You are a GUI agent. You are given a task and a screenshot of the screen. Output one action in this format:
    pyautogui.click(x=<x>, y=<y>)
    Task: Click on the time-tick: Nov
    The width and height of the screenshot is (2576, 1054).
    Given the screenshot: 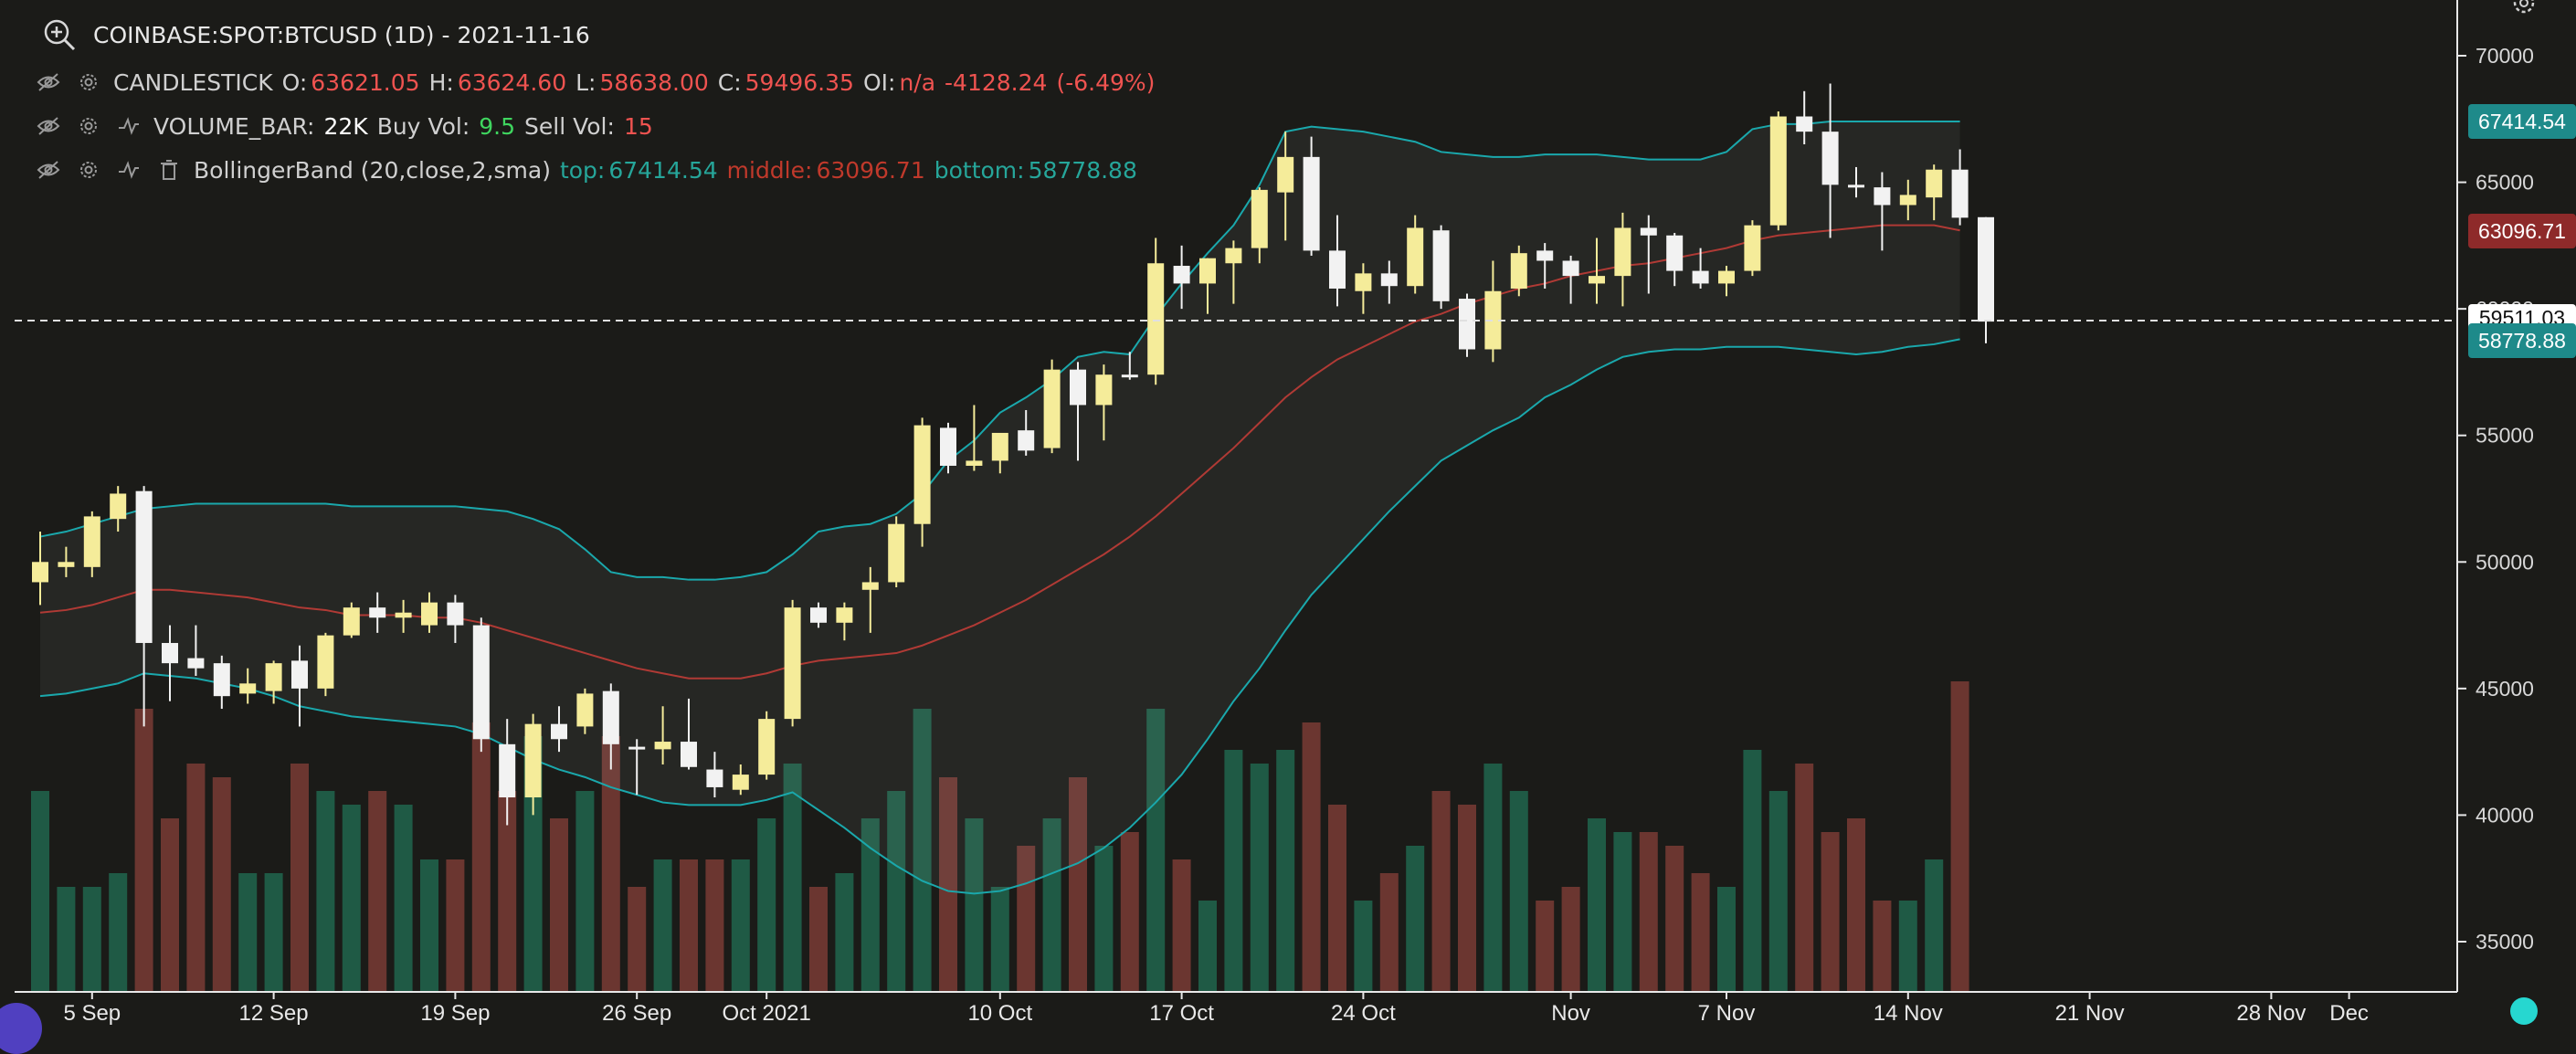 What is the action you would take?
    pyautogui.click(x=1570, y=1009)
    